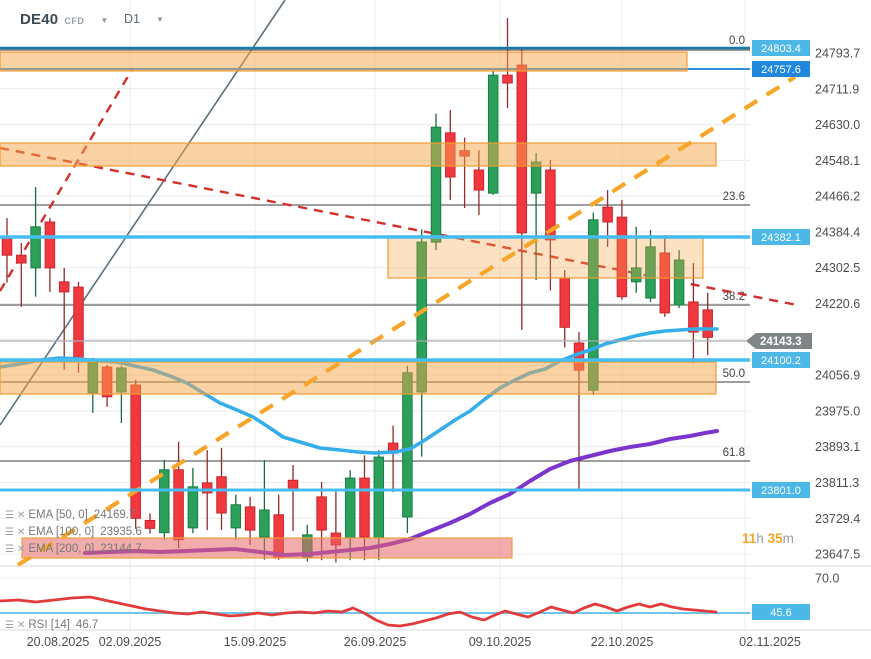  What do you see at coordinates (768, 538) in the screenshot?
I see `candle-countdown-timer: 11h 35m` at bounding box center [768, 538].